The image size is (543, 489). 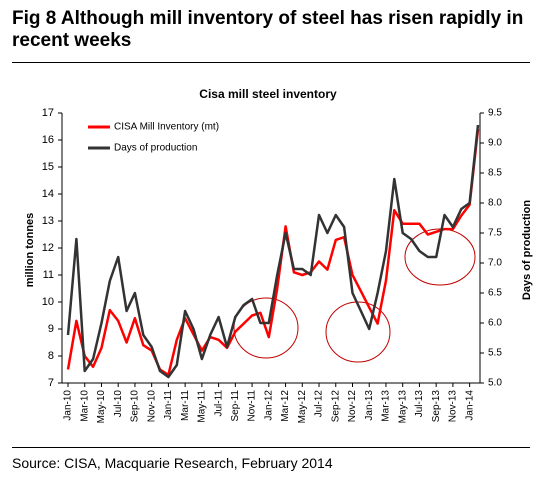 I want to click on y-tick-label: 10, so click(x=48, y=302).